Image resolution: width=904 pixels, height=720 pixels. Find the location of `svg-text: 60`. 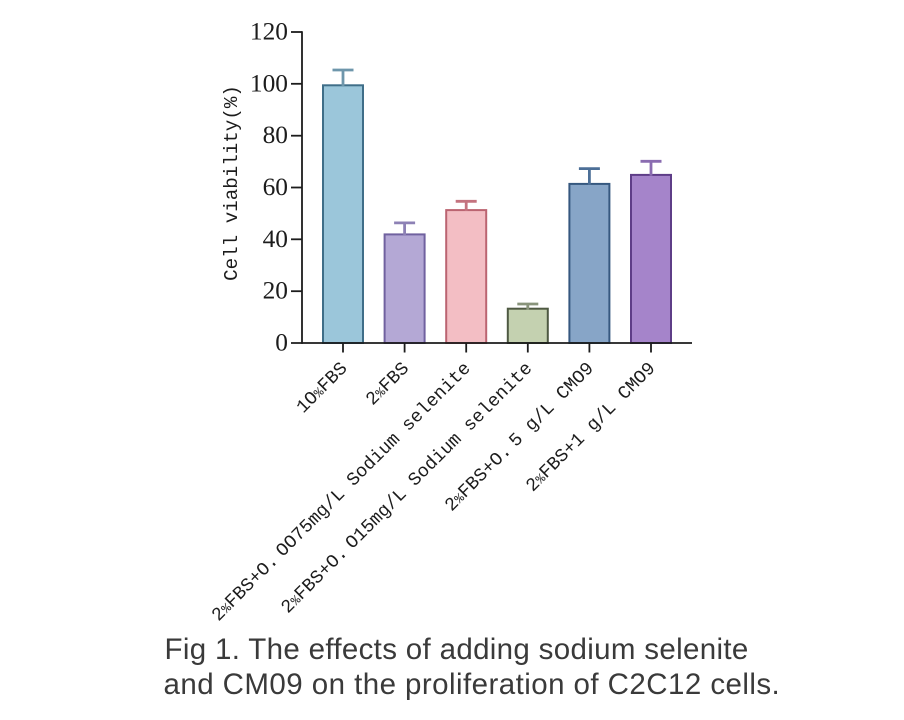

svg-text: 60 is located at coordinates (275, 187).